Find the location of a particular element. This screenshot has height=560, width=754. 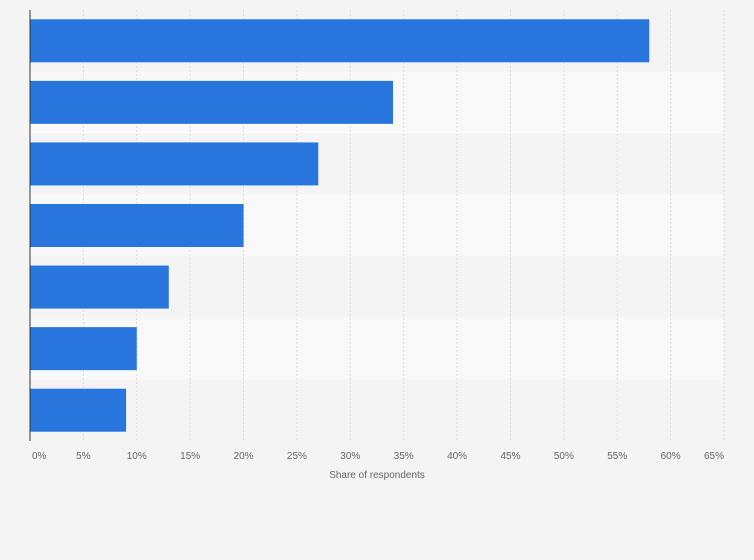

x-axis-title: Share of respondents is located at coordinates (377, 475).